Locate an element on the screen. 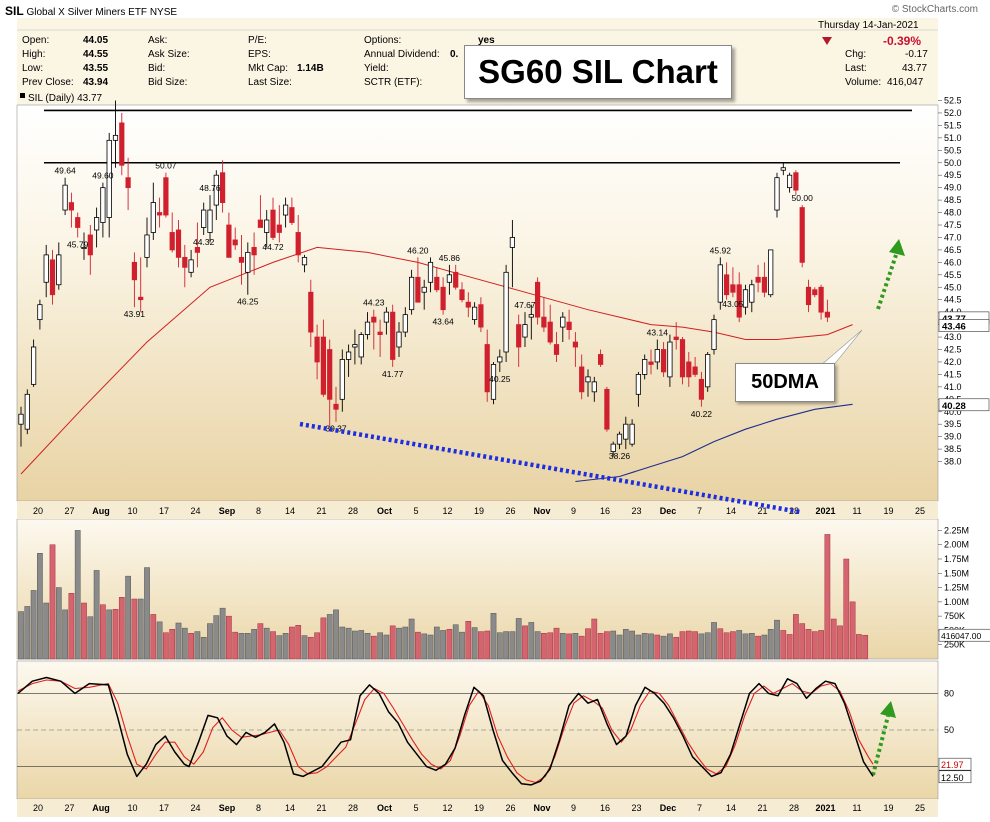 This screenshot has width=990, height=822. price-annotation: 43.14 is located at coordinates (658, 333).